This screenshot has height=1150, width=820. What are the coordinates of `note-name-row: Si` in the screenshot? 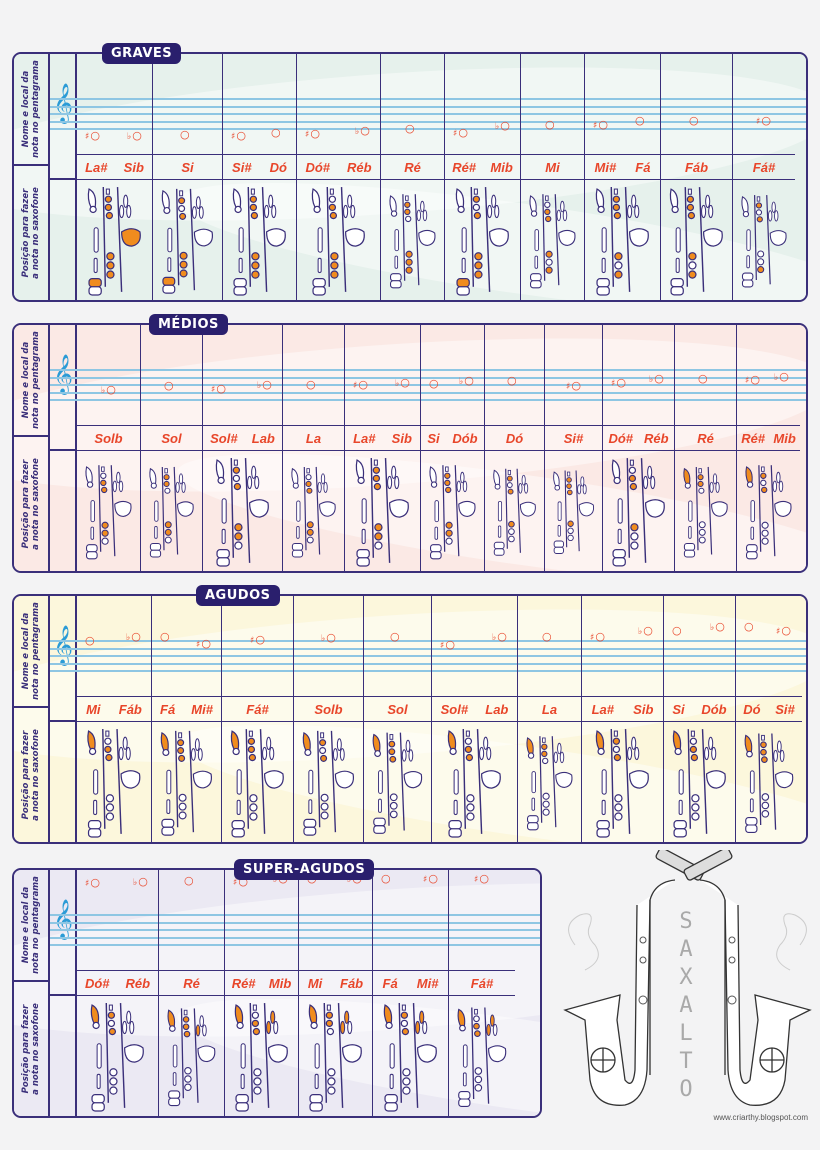 It's located at (187, 167).